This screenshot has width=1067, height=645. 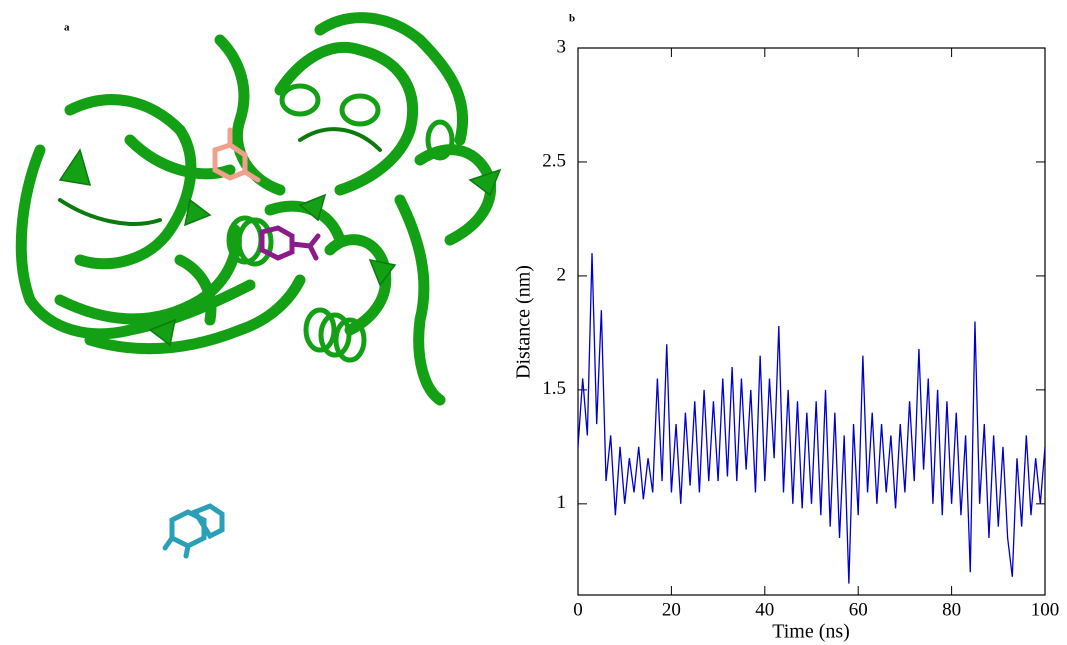 What do you see at coordinates (562, 274) in the screenshot?
I see `y-tick-label: 2` at bounding box center [562, 274].